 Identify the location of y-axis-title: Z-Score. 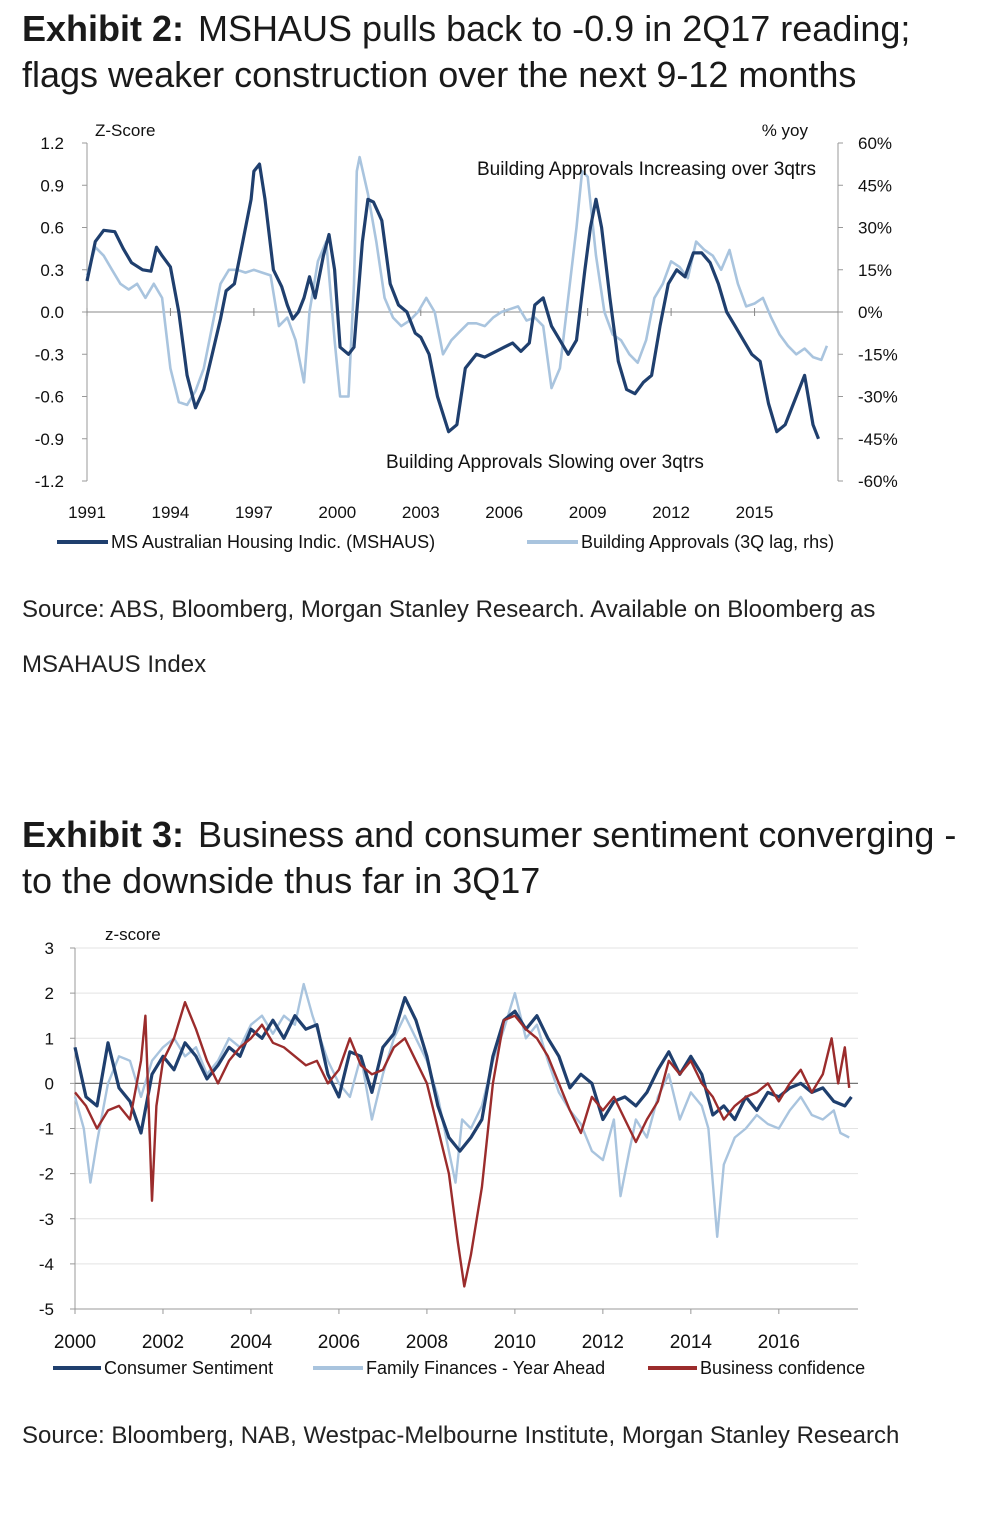
(125, 130).